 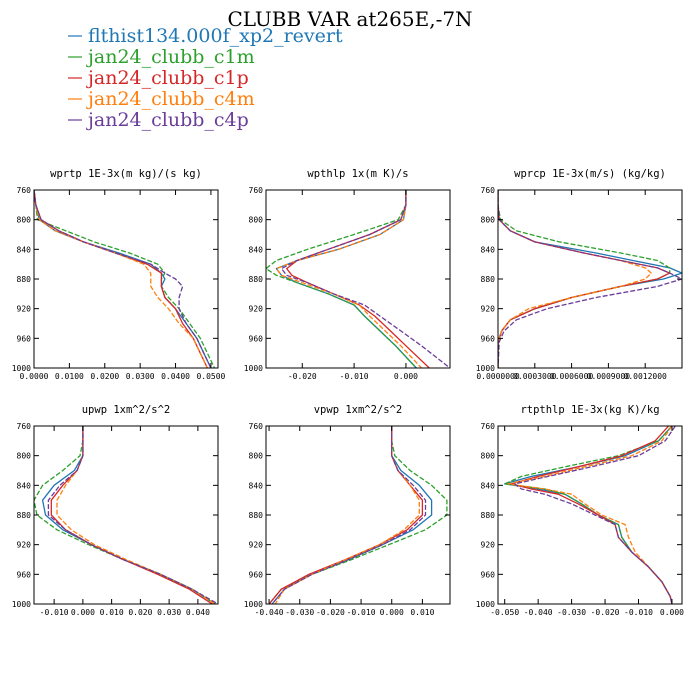 What do you see at coordinates (198, 612) in the screenshot?
I see `x-tick-label: 0.040` at bounding box center [198, 612].